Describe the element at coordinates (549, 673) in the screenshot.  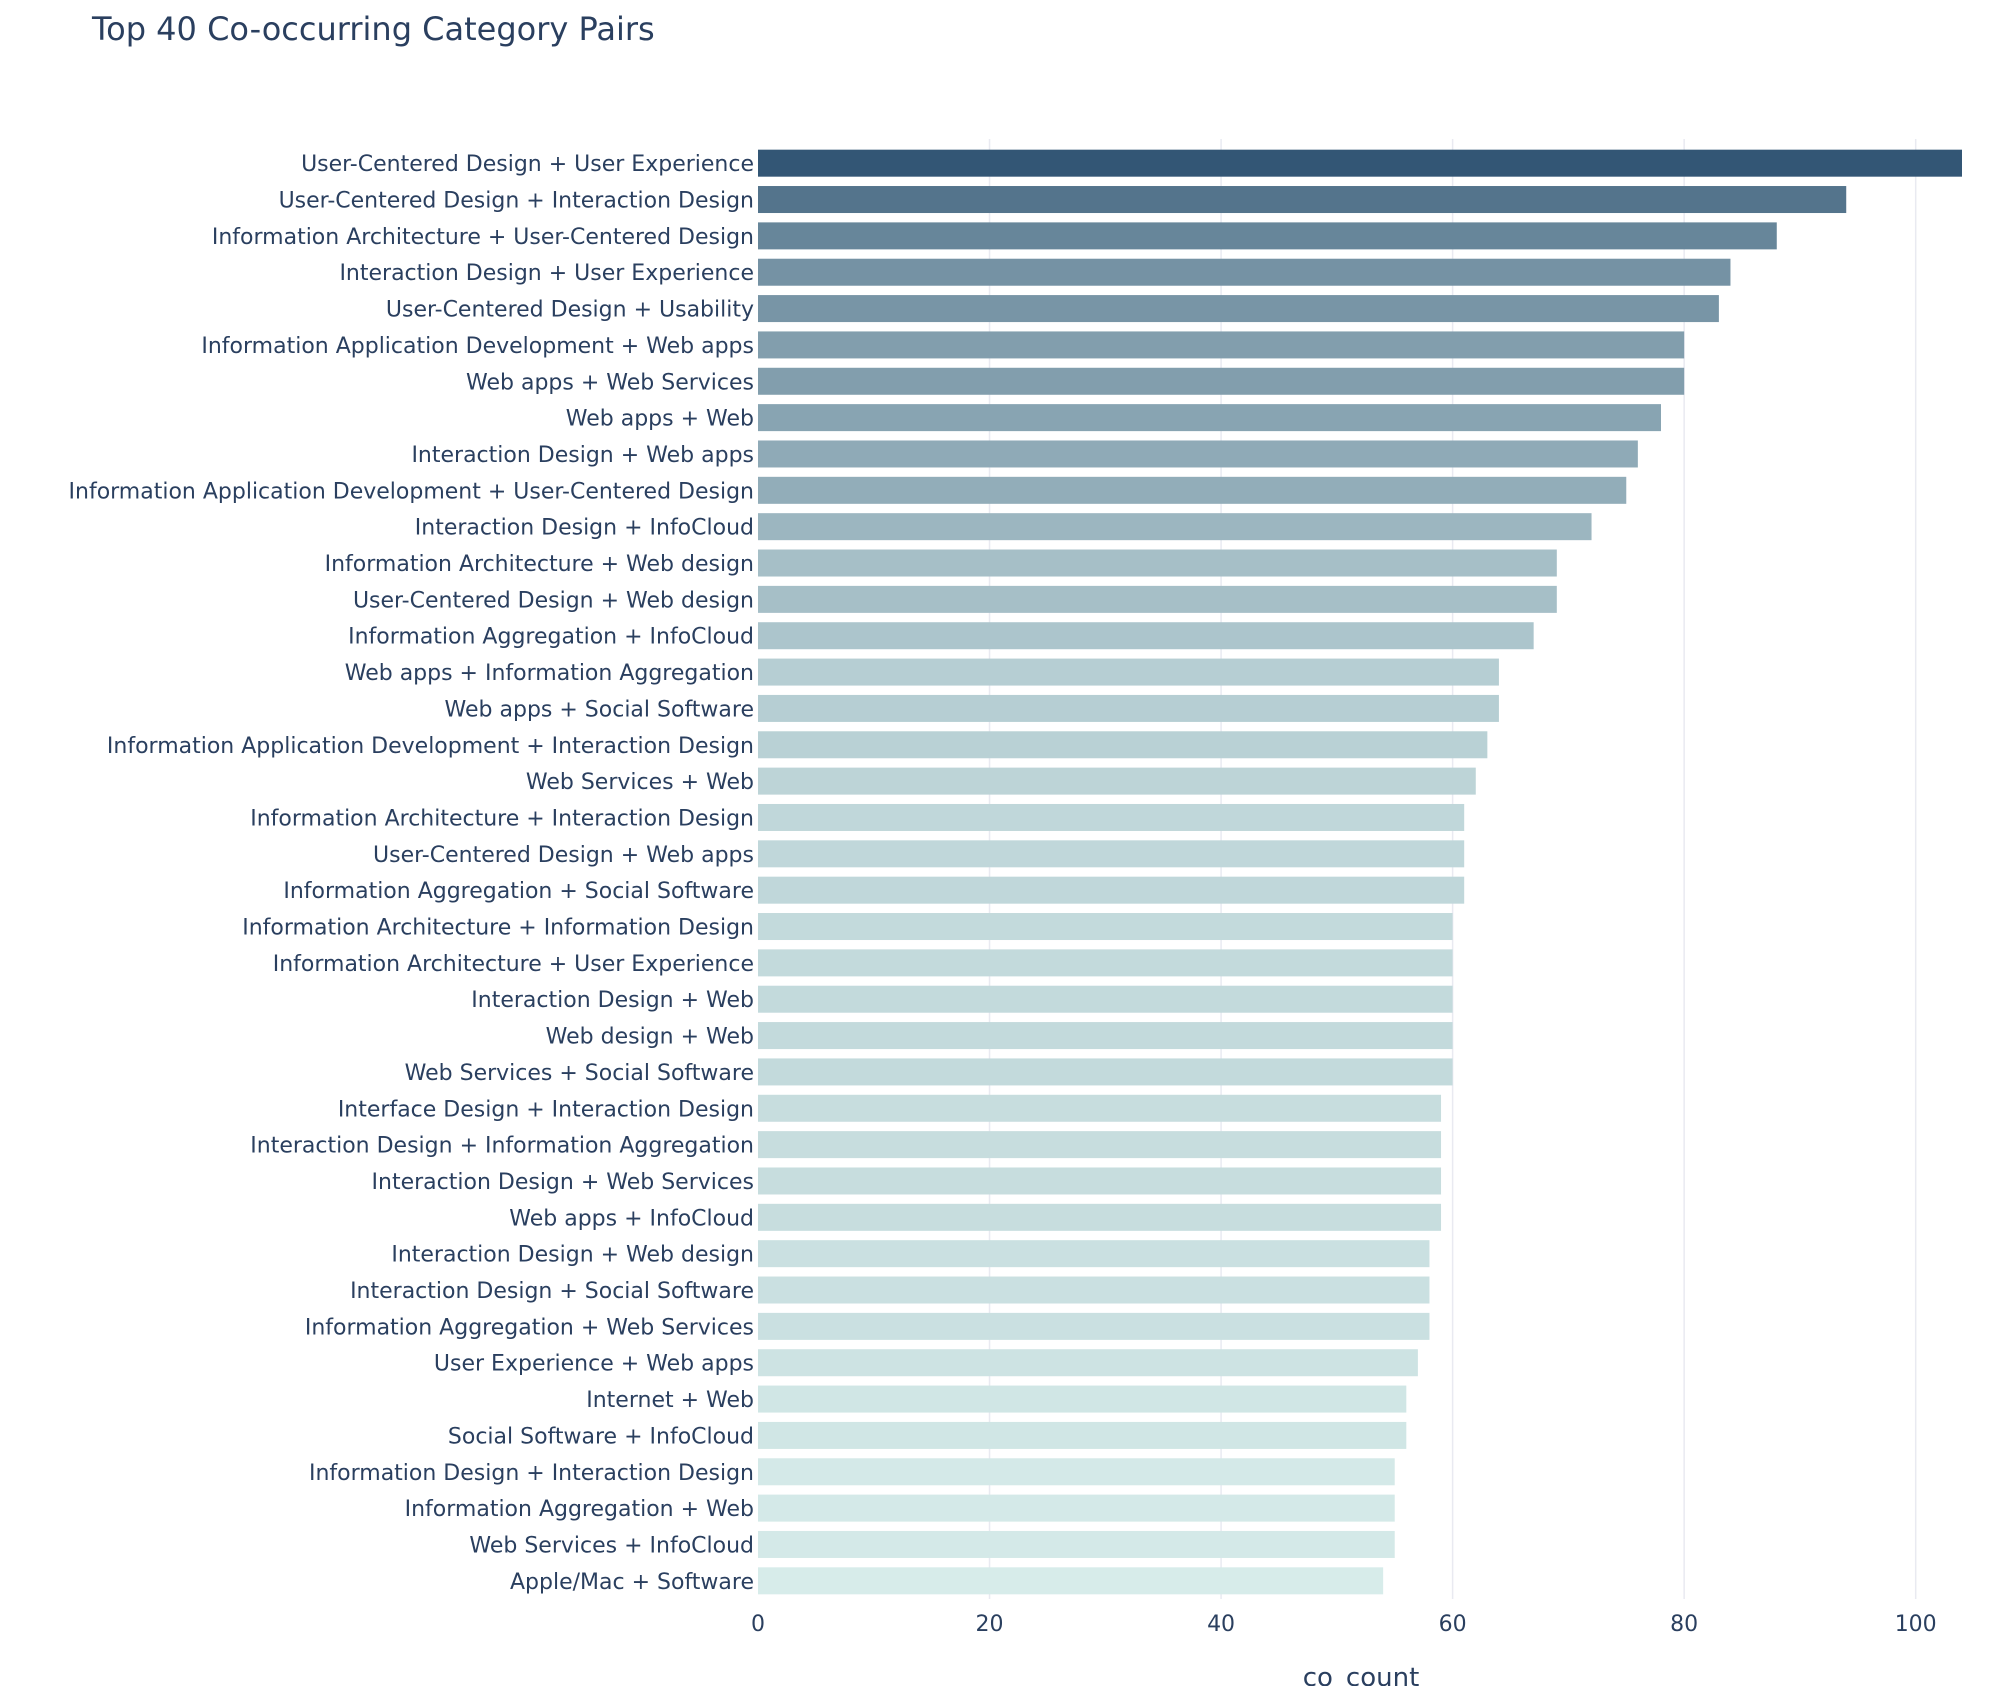
I see `category-label: Web apps + Information Aggregation` at that location.